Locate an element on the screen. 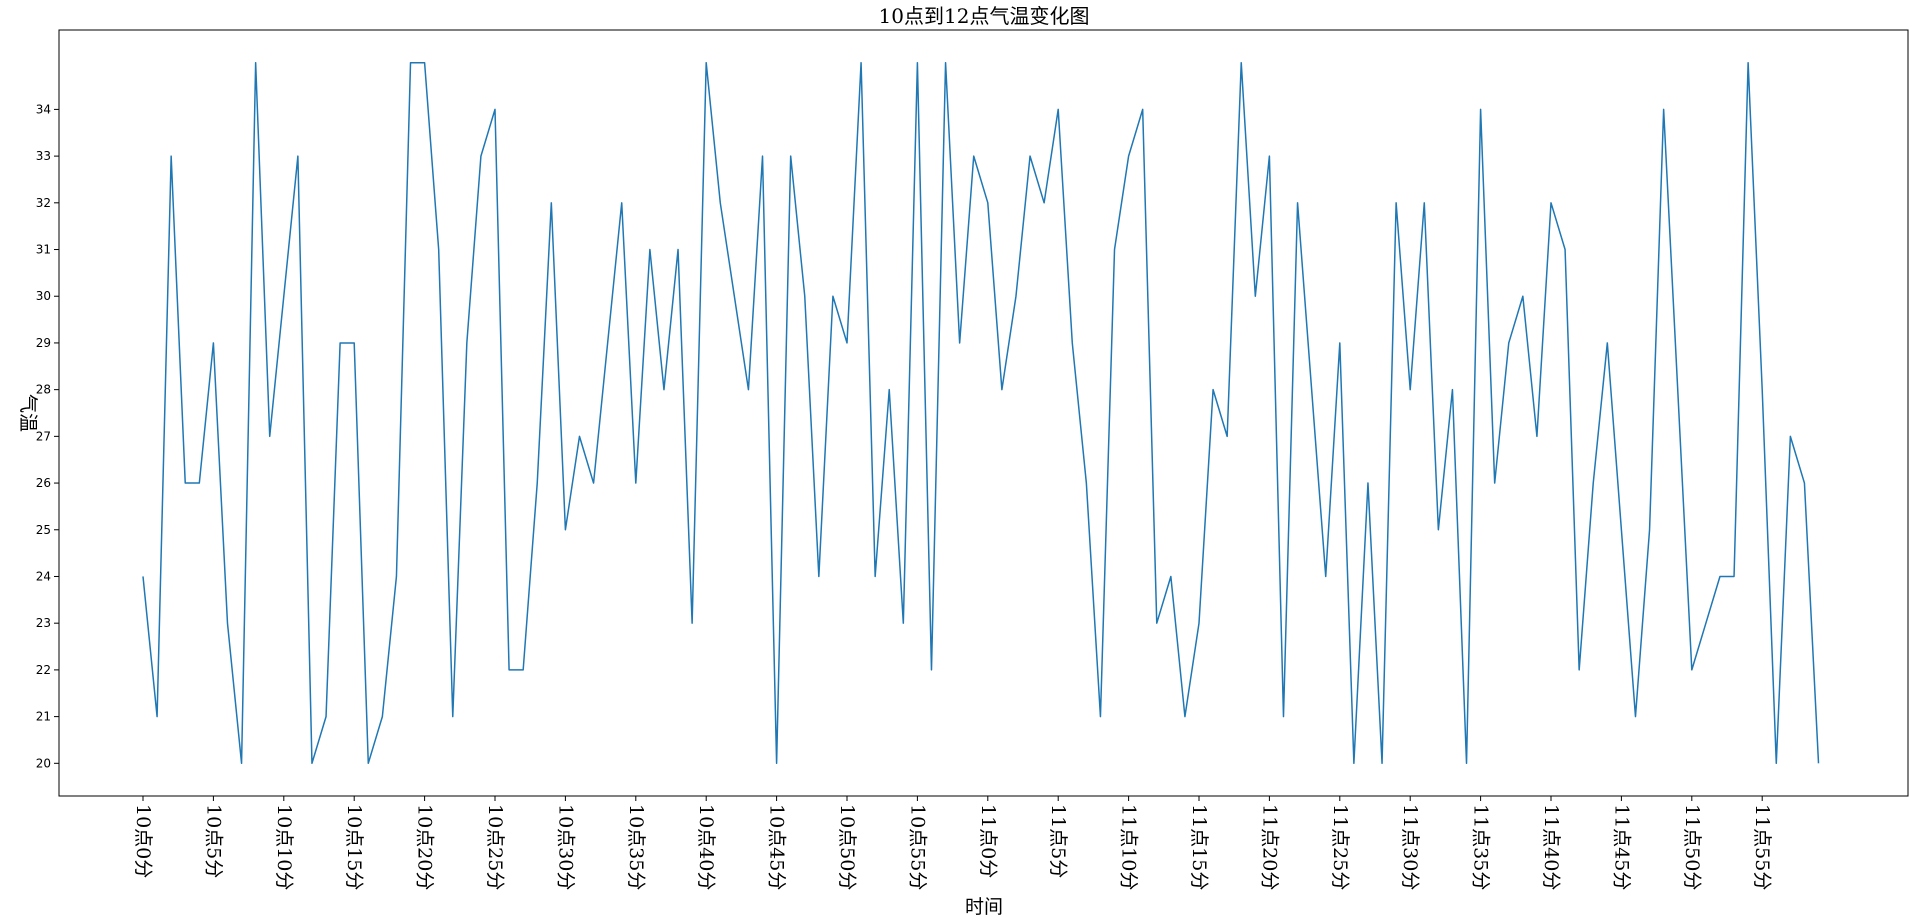 The image size is (1911, 915). x-tick-label: 11点55分 is located at coordinates (1762, 847).